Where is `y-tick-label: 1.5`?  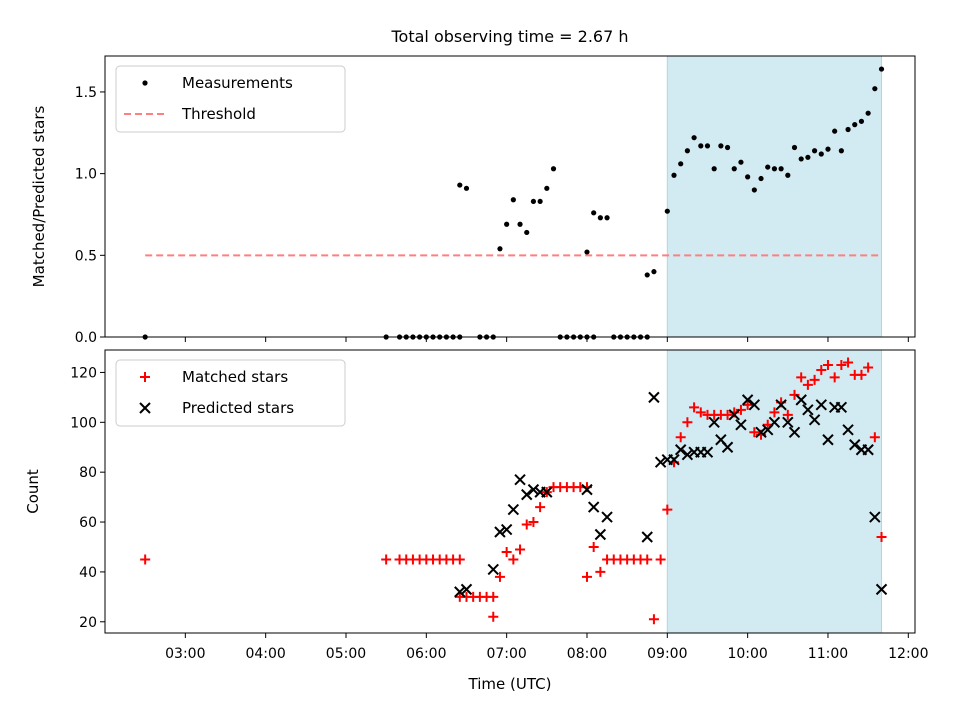
y-tick-label: 1.5 is located at coordinates (86, 93).